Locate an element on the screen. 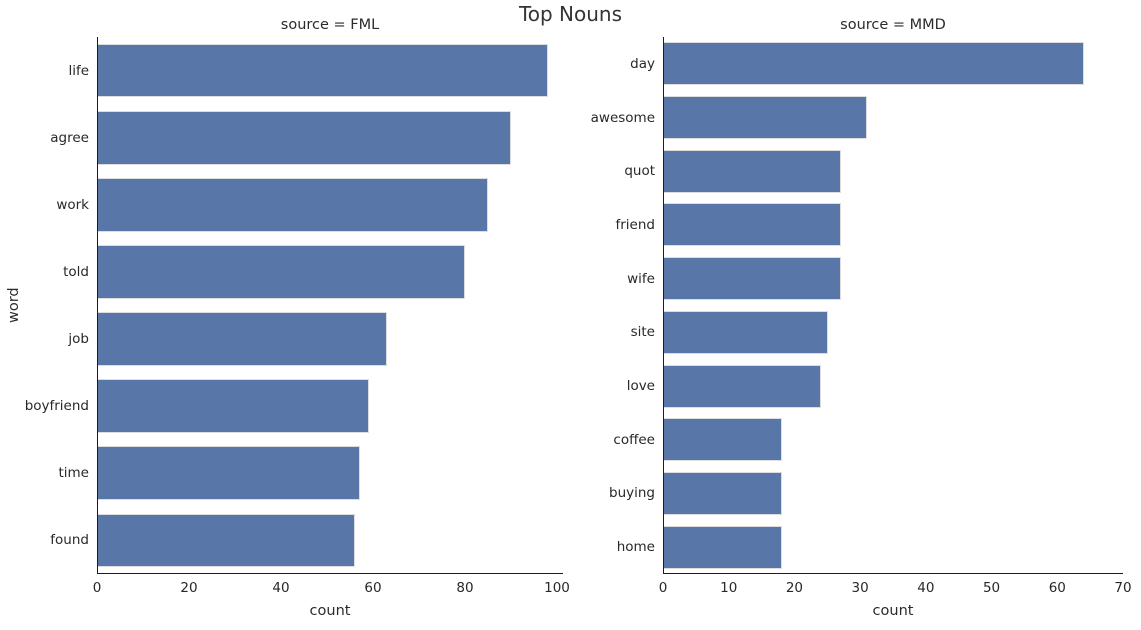 This screenshot has width=1141, height=630. ytick-quot: quot is located at coordinates (639, 171).